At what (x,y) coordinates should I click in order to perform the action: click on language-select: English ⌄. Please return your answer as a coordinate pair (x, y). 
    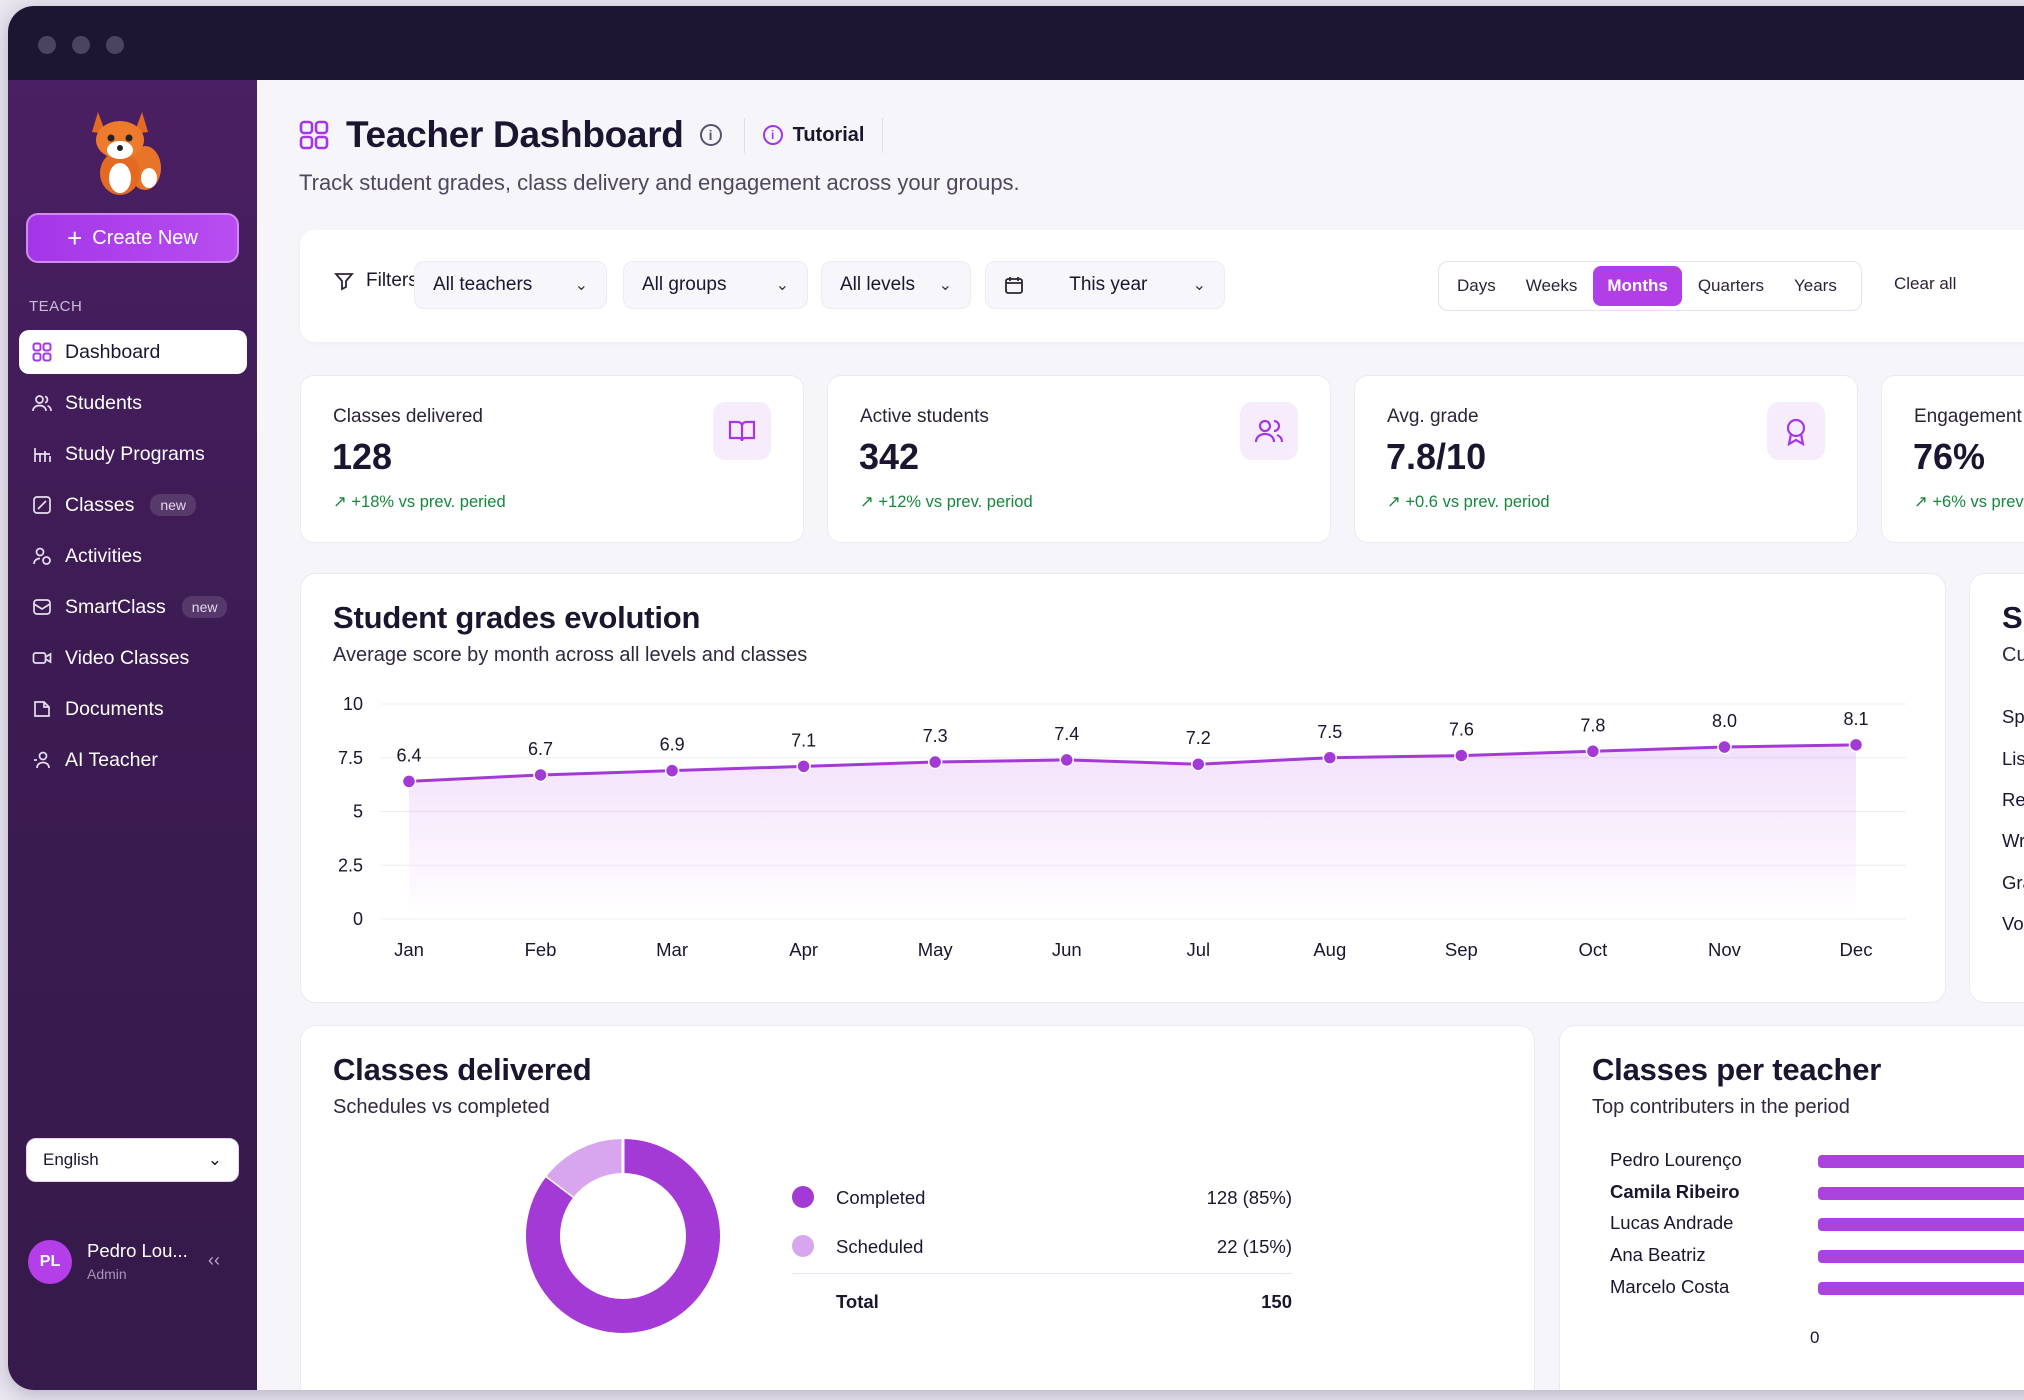
    Looking at the image, I should click on (132, 1160).